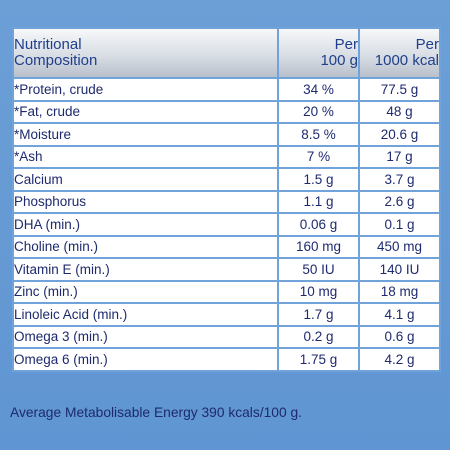 The image size is (450, 450). Describe the element at coordinates (145, 224) in the screenshot. I see `nutrient-name: DHA (min.)` at that location.